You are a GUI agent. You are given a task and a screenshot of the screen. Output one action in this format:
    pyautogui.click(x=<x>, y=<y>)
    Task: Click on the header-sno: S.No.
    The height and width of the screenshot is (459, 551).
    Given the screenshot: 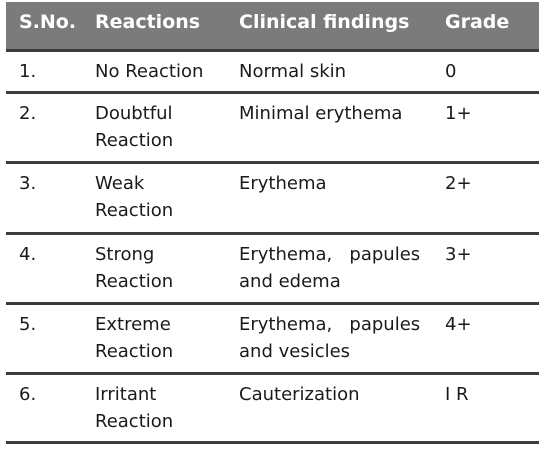 What is the action you would take?
    pyautogui.click(x=48, y=22)
    